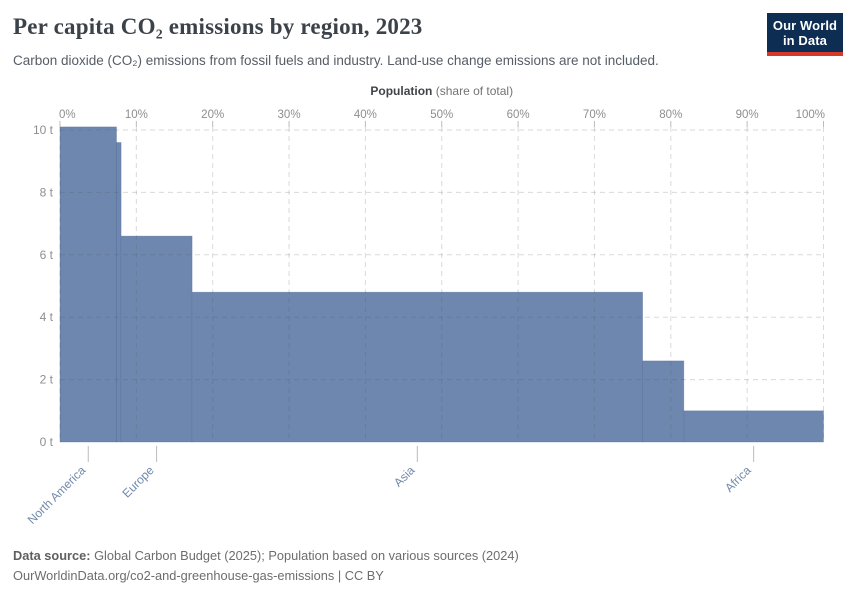  Describe the element at coordinates (43, 130) in the screenshot. I see `y-axis-tick-label-10: 10 t` at that location.